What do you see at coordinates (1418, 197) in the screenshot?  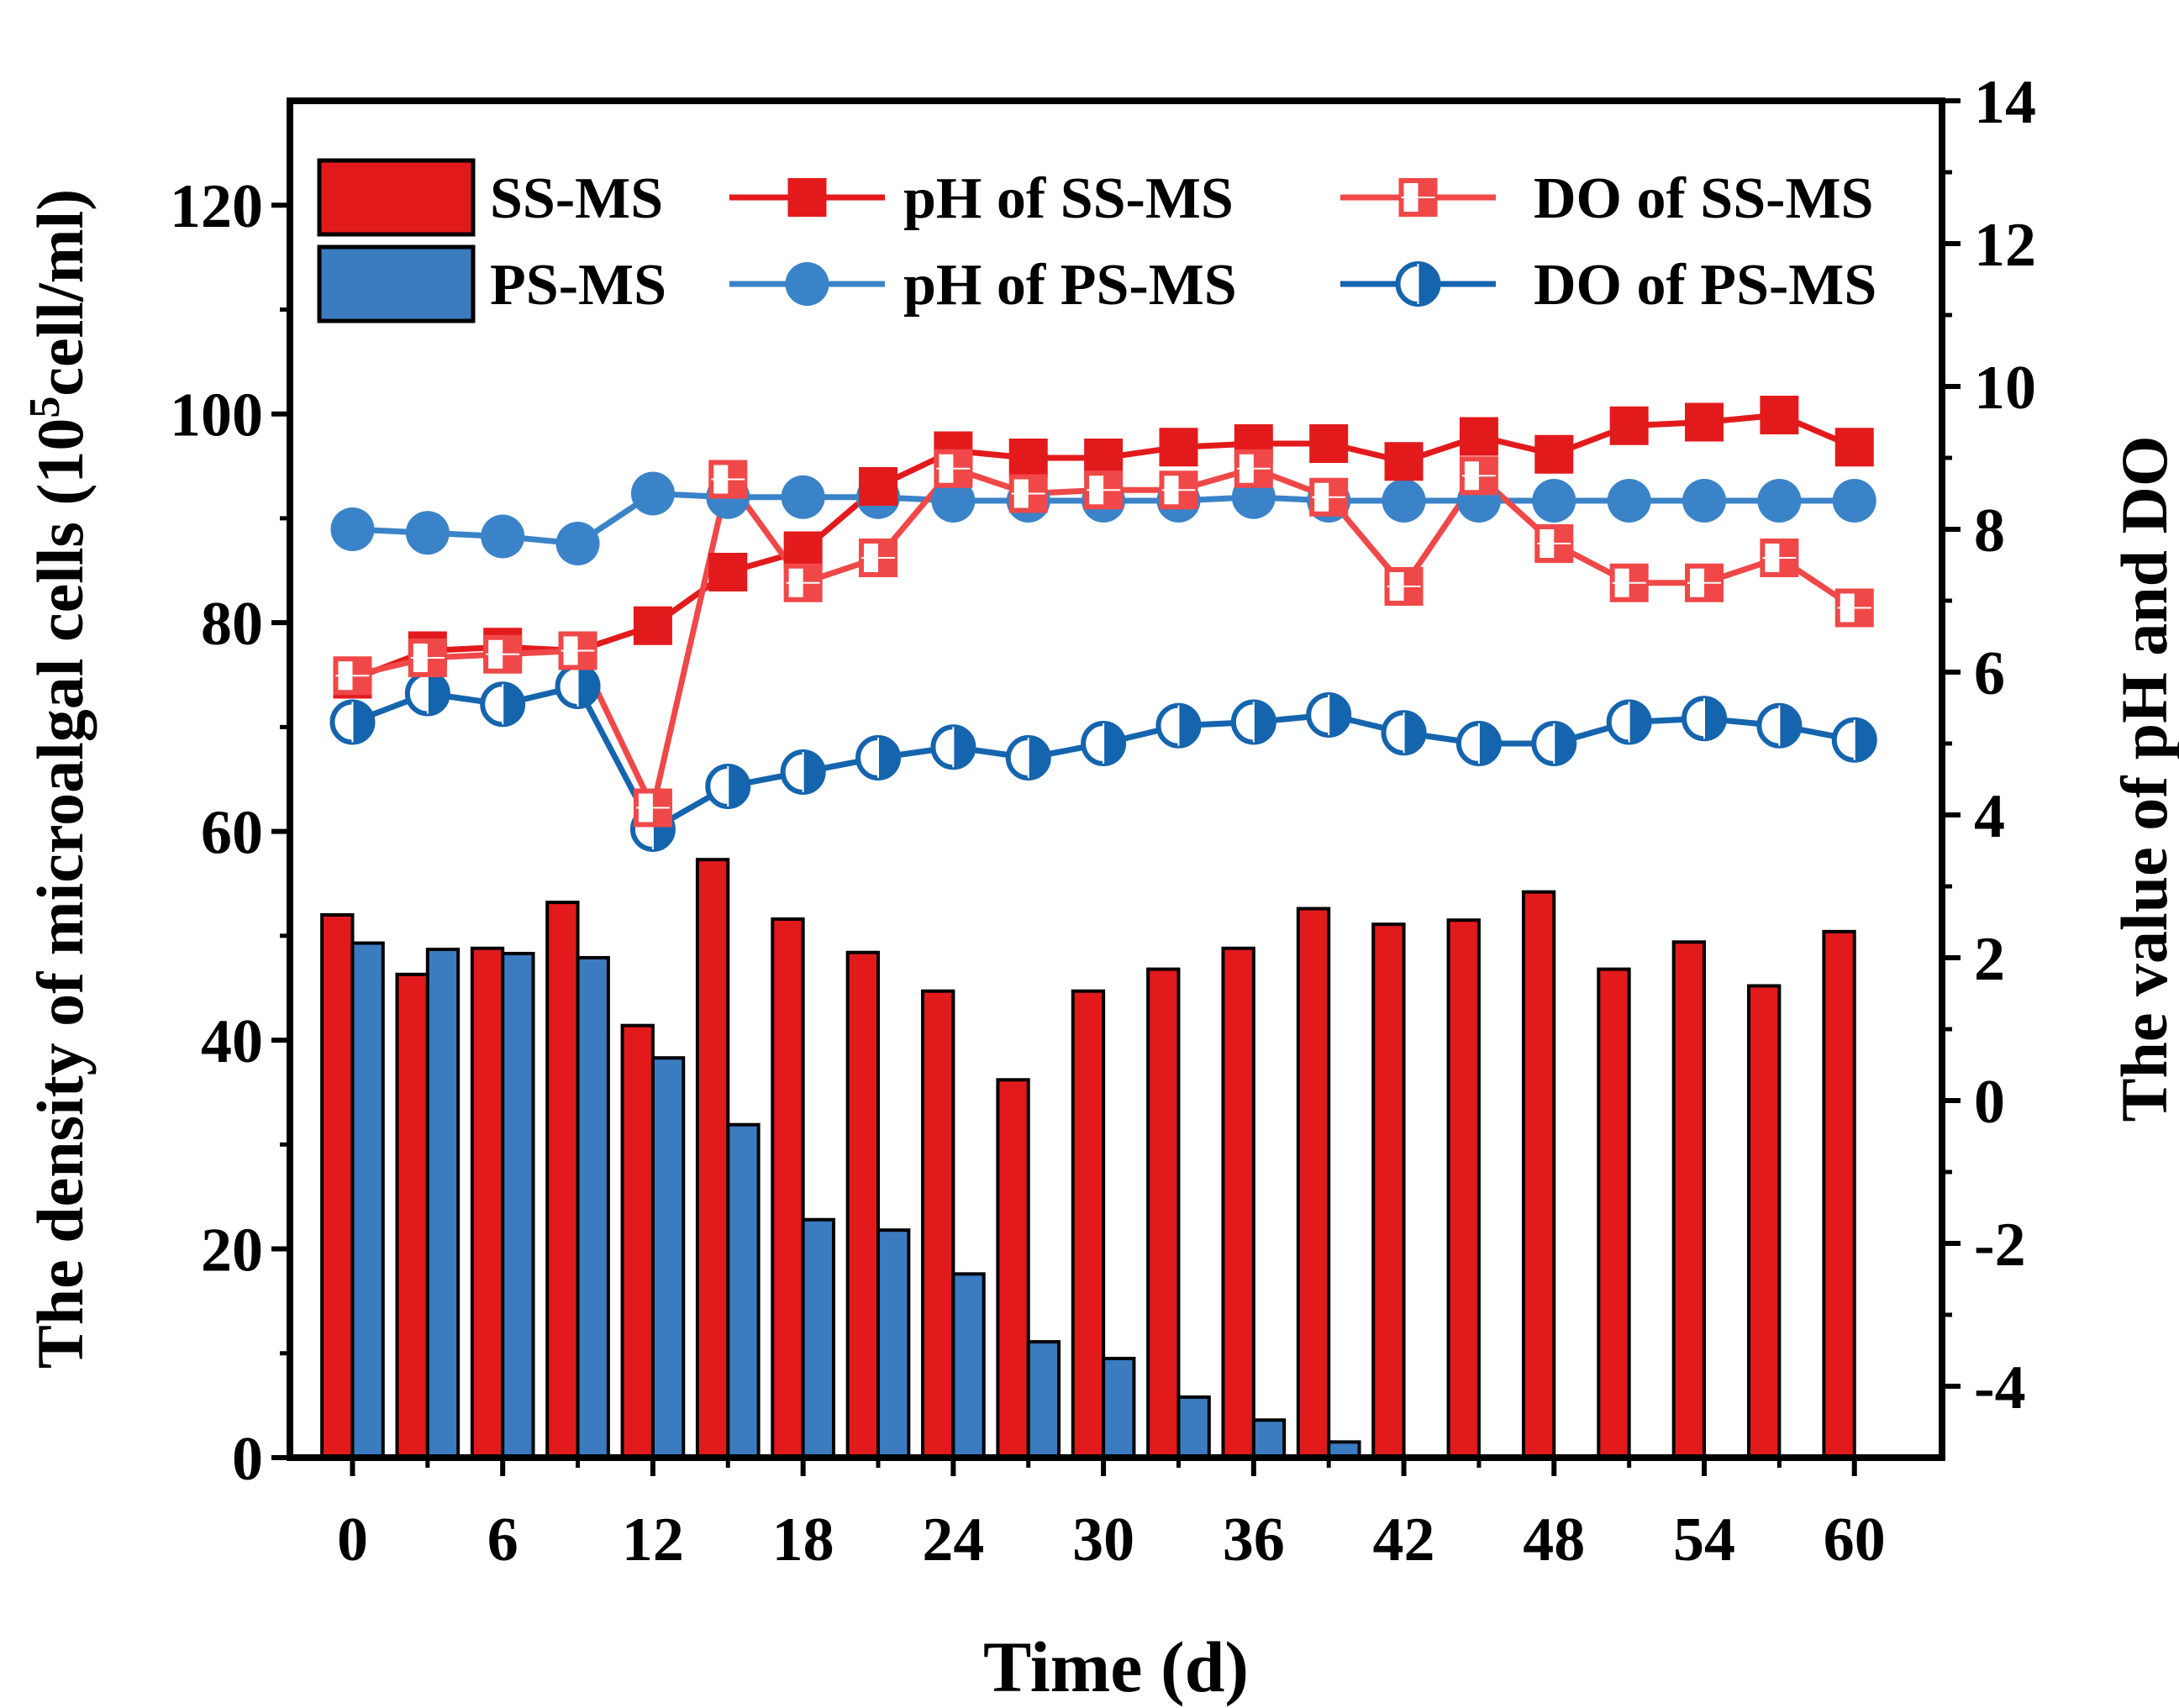 I see `legend-marker-do-of-ss-ms` at bounding box center [1418, 197].